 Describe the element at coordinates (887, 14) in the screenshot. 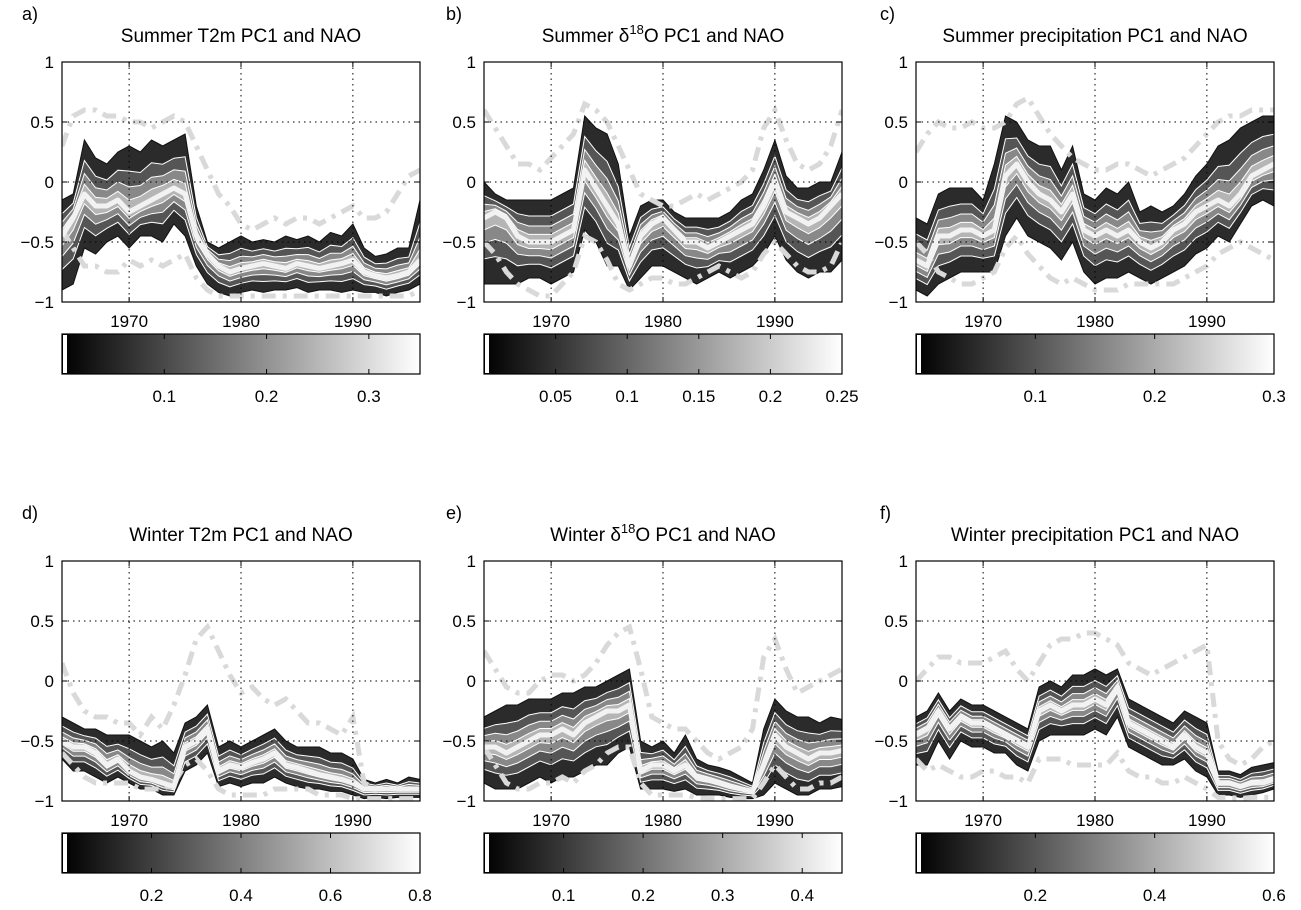

I see `panel-label: c)` at that location.